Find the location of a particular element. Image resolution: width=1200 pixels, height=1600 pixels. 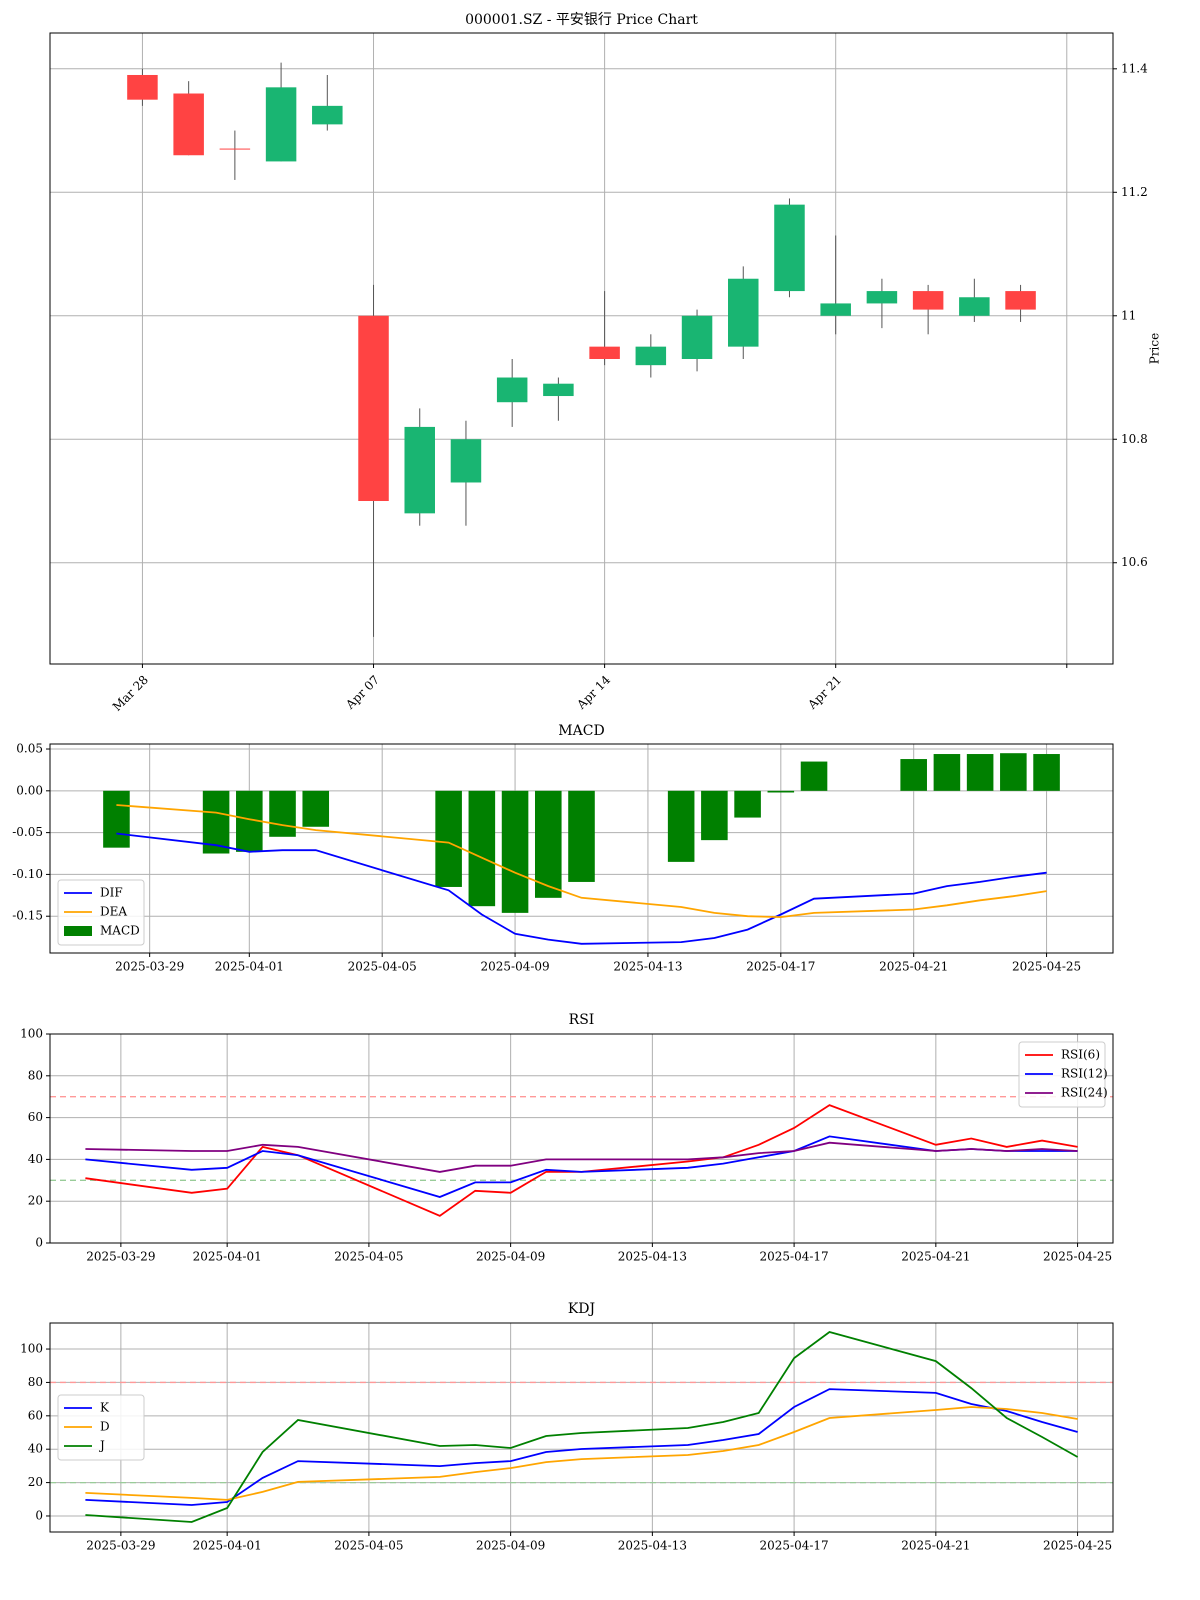

y-tick-label: 100 is located at coordinates (31, 1034).